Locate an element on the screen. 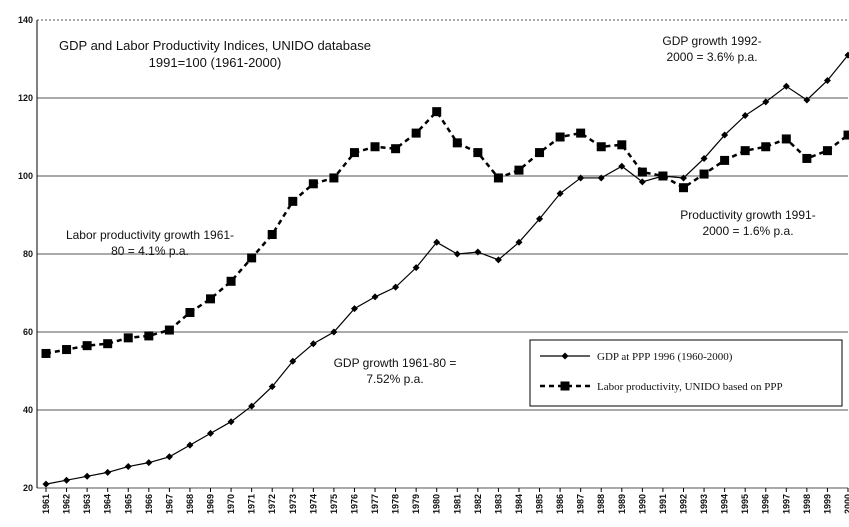 The image size is (849, 527). x-tick-label: 1975 is located at coordinates (334, 504).